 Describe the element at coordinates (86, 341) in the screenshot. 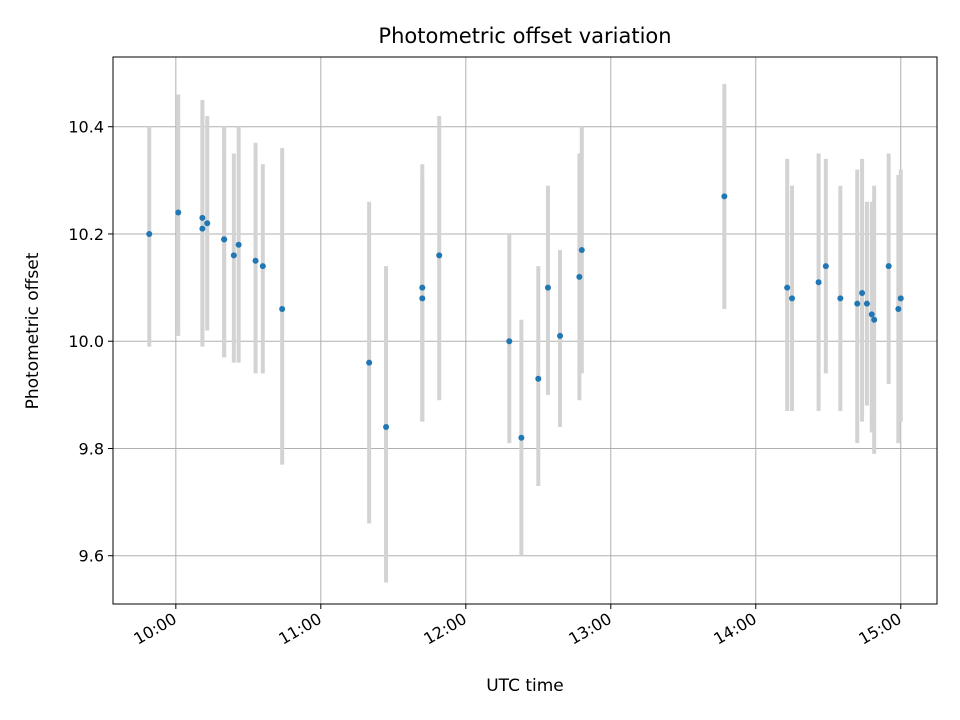

I see `y-tick-label: 10.0` at that location.